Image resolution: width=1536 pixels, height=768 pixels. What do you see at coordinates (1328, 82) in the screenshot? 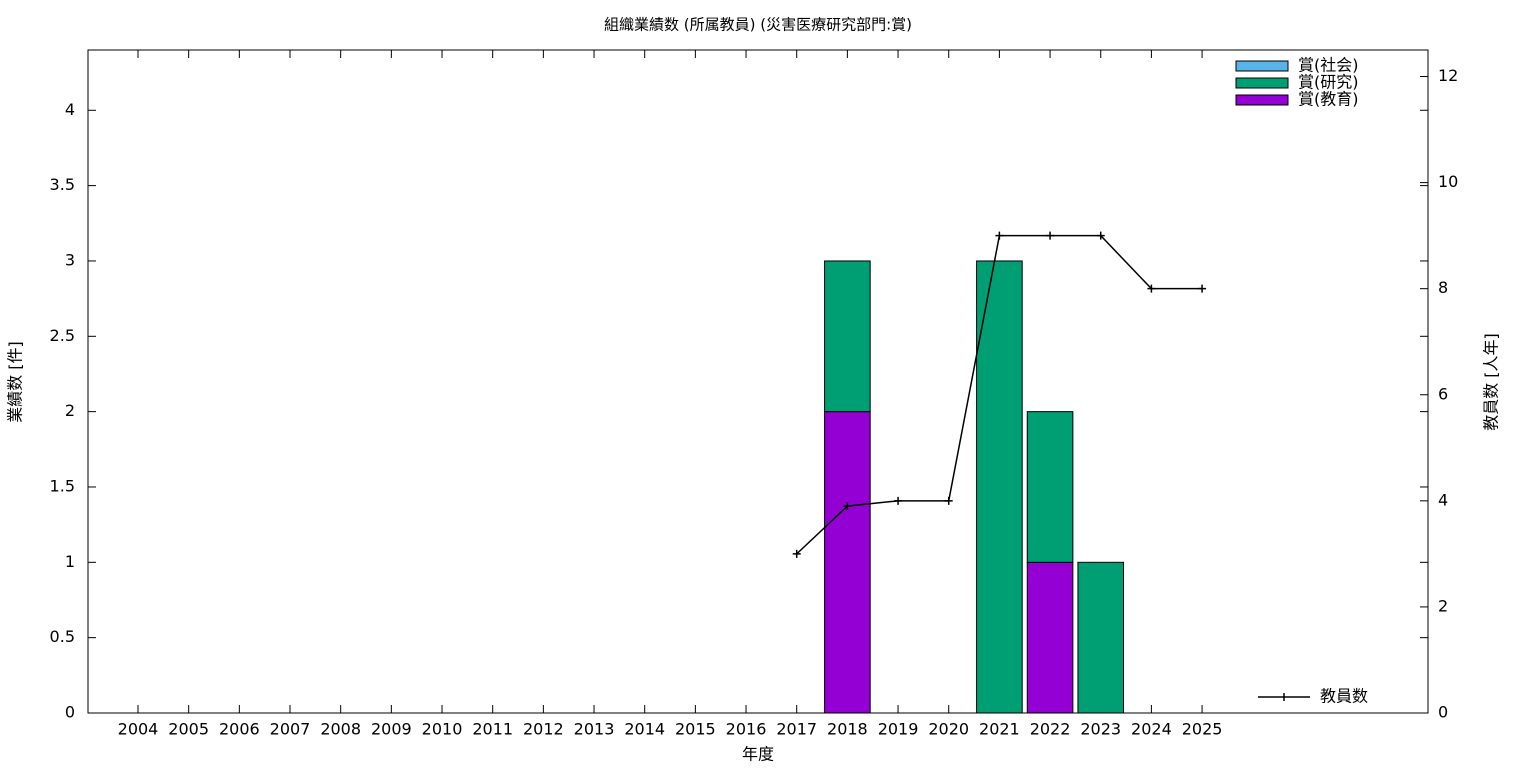
I see `legend-label: 賞(研究)` at bounding box center [1328, 82].